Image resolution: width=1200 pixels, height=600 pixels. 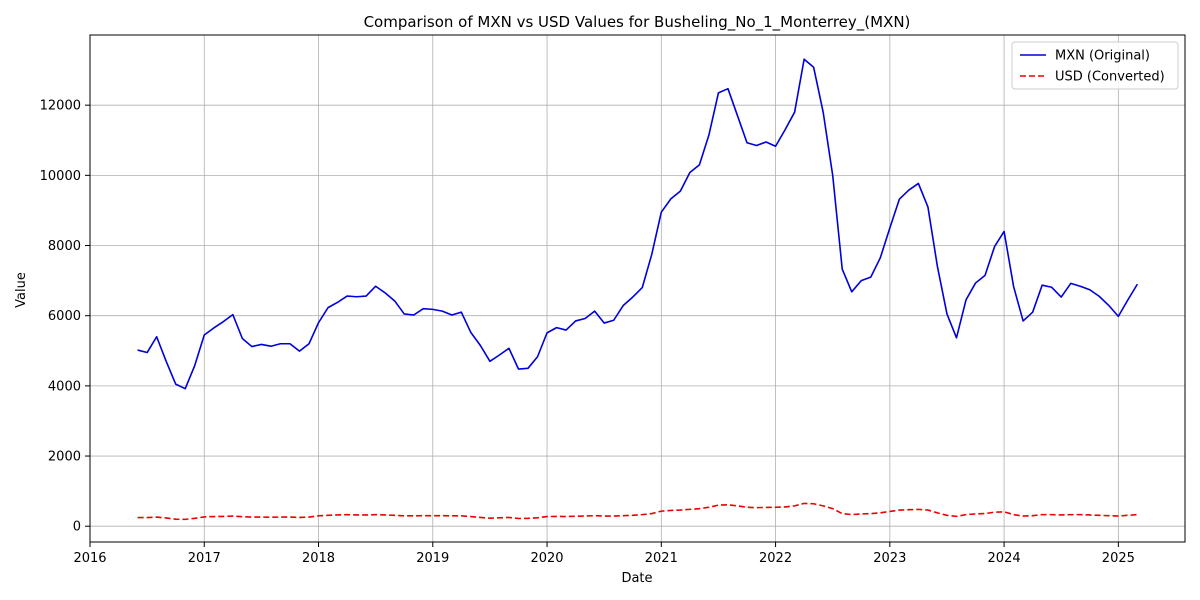 I want to click on x-tick-label: 2016, so click(x=89, y=558).